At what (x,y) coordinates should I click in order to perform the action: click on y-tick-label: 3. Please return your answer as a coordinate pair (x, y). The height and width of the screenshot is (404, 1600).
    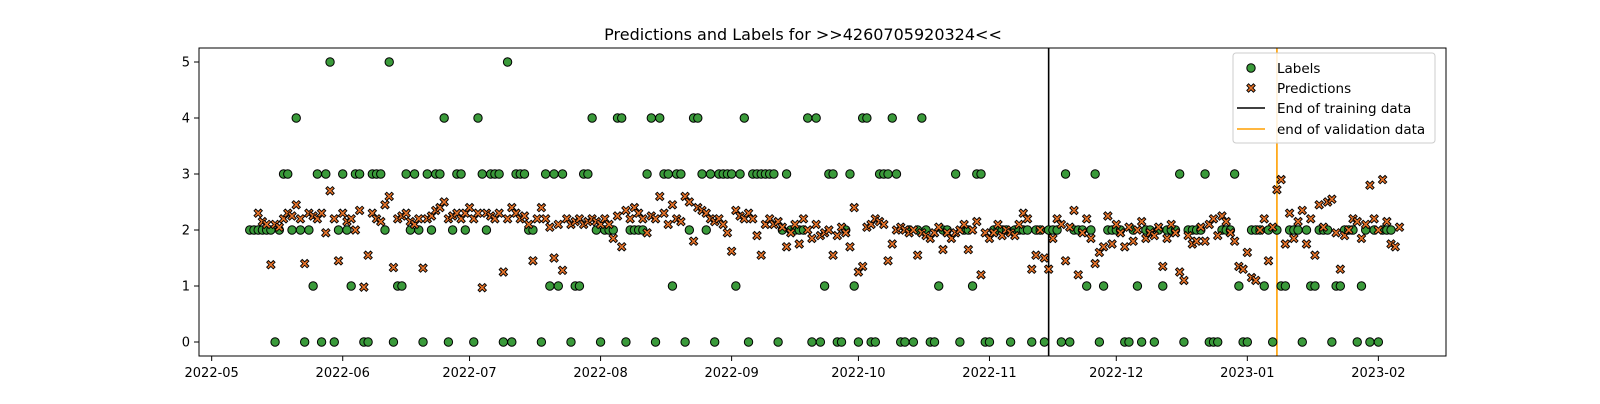
    Looking at the image, I should click on (186, 175).